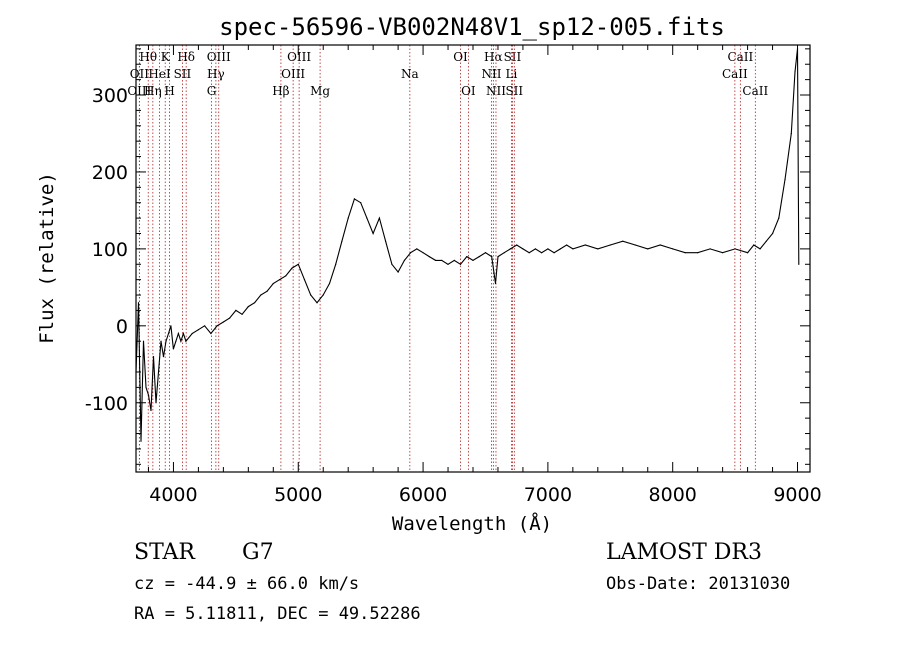 The height and width of the screenshot is (654, 900). What do you see at coordinates (299, 57) in the screenshot?
I see `spectral-line-label-12: OIII` at bounding box center [299, 57].